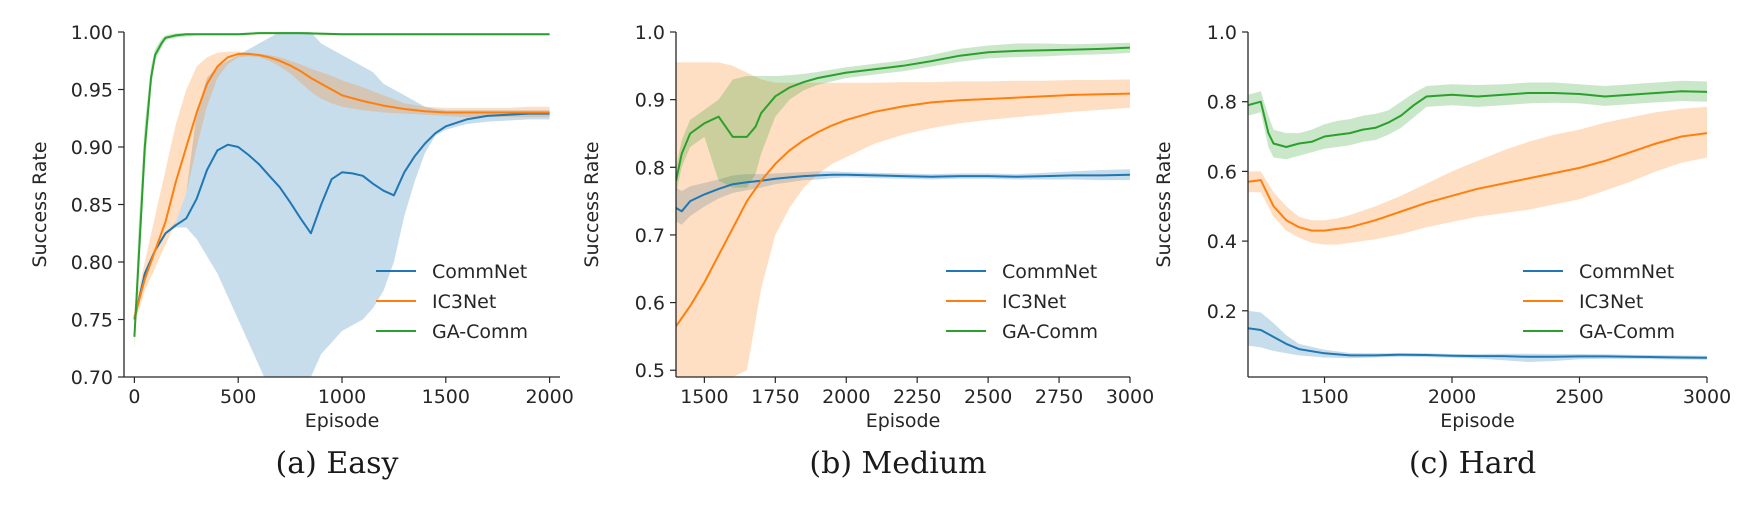 The width and height of the screenshot is (1752, 505). What do you see at coordinates (897, 463) in the screenshot?
I see `panel-caption: (b) Medium` at bounding box center [897, 463].